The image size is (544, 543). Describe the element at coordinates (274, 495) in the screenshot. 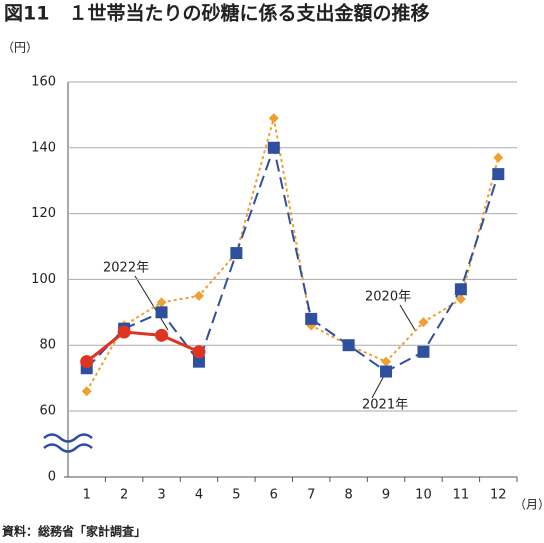

I see `x-tick-label: 6` at that location.